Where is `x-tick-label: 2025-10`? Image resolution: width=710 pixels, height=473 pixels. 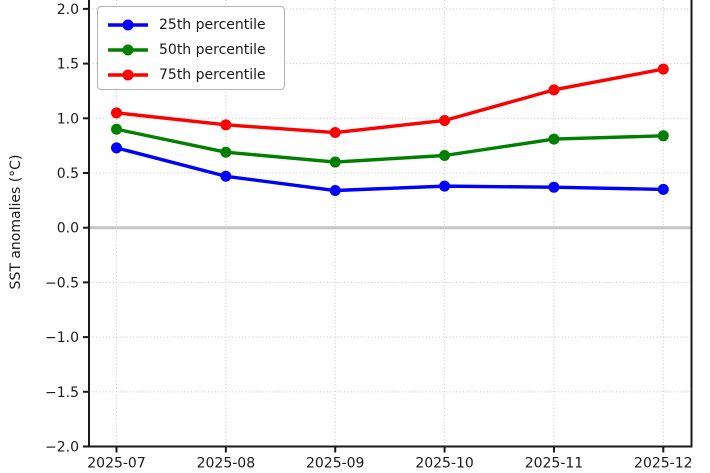
x-tick-label: 2025-10 is located at coordinates (444, 464).